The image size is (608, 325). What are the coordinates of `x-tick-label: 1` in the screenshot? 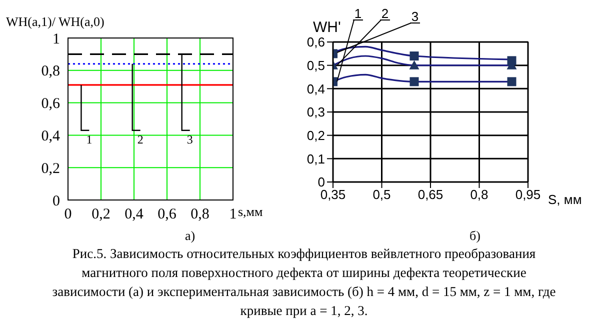 It's located at (233, 214).